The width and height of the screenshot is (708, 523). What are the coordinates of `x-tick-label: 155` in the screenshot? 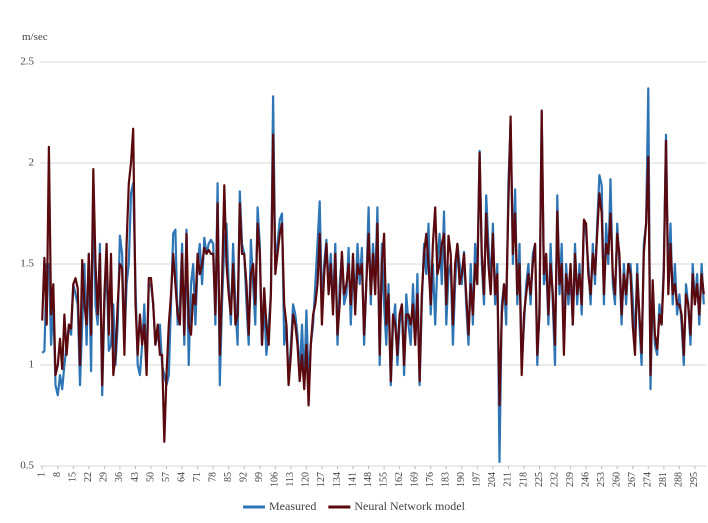 It's located at (383, 479).